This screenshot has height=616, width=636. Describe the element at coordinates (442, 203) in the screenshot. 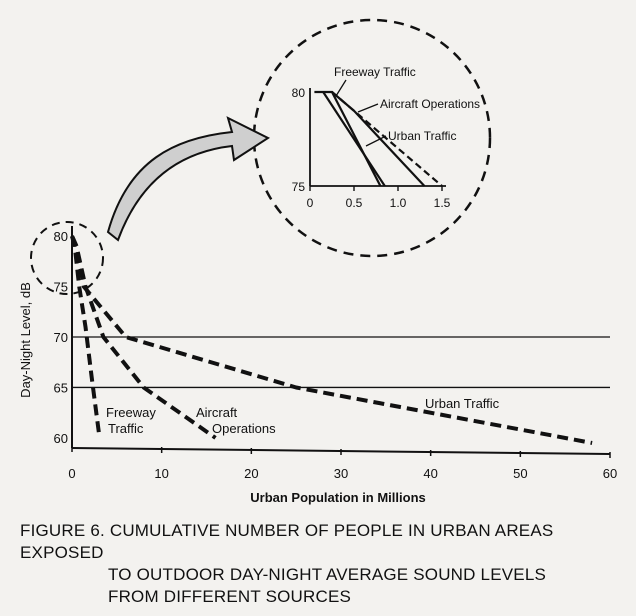

I see `inset-x-tick-label: 1.5` at that location.